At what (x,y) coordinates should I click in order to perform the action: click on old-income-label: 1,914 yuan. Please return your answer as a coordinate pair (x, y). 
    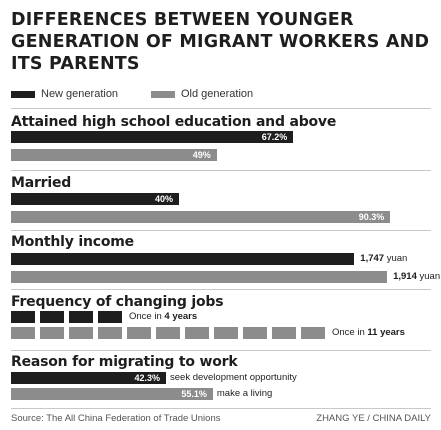
    Looking at the image, I should click on (416, 277).